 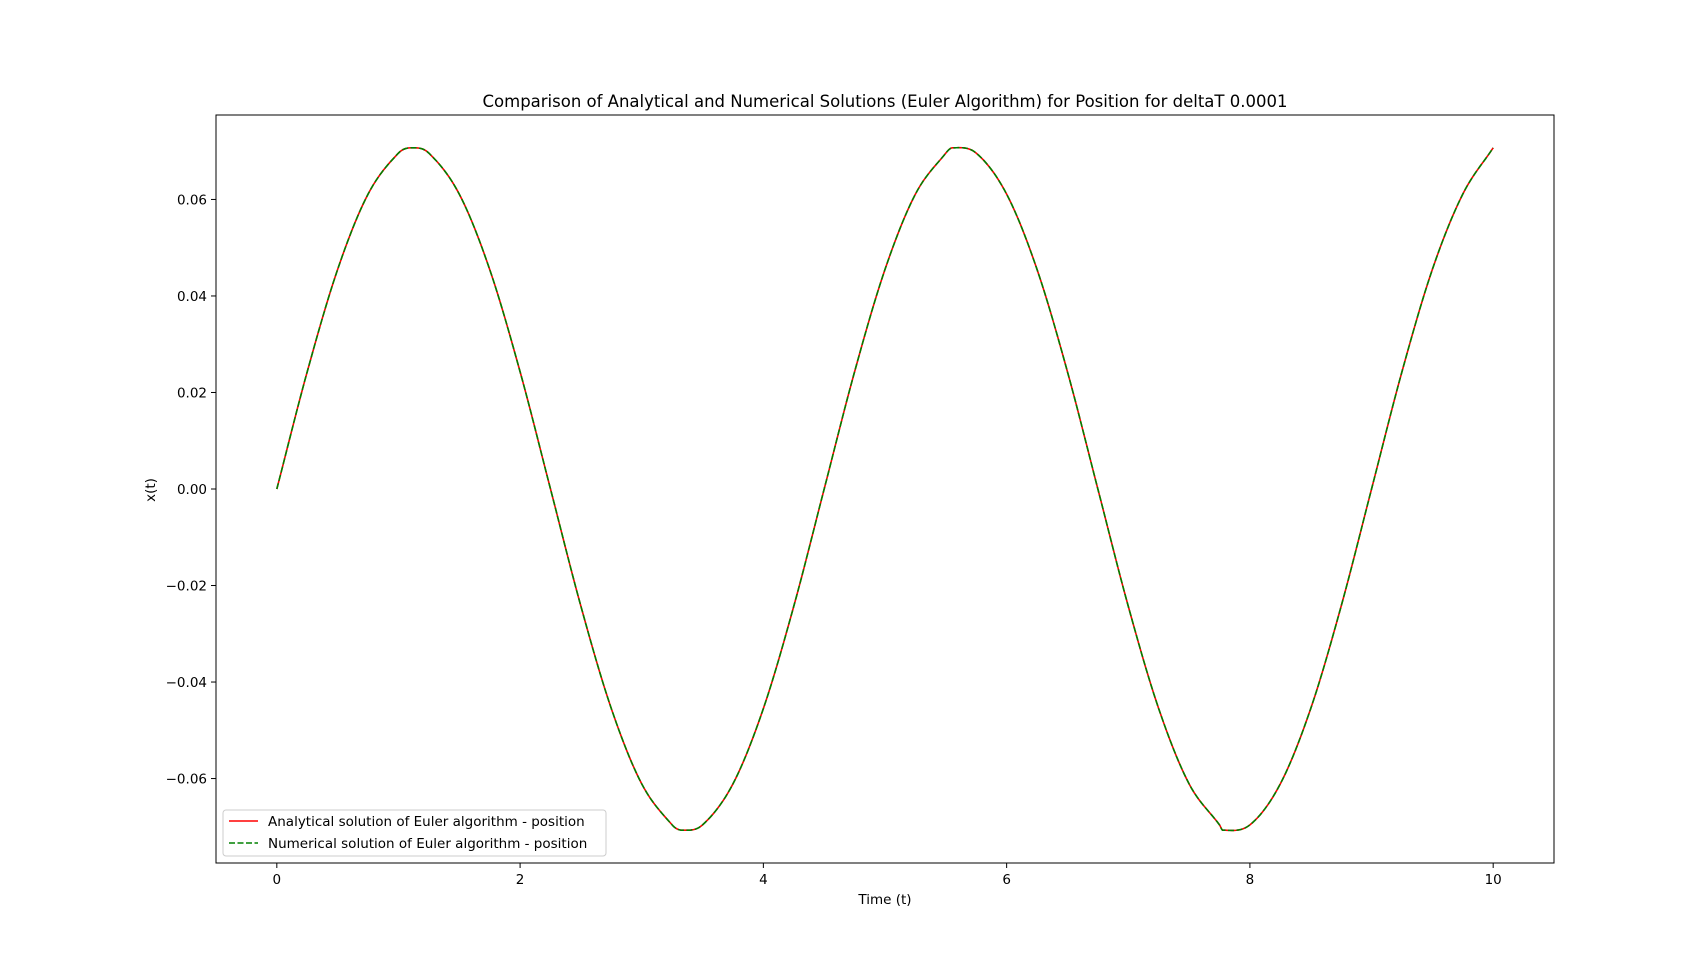 I want to click on y-tick-label: −0.02, so click(x=186, y=587).